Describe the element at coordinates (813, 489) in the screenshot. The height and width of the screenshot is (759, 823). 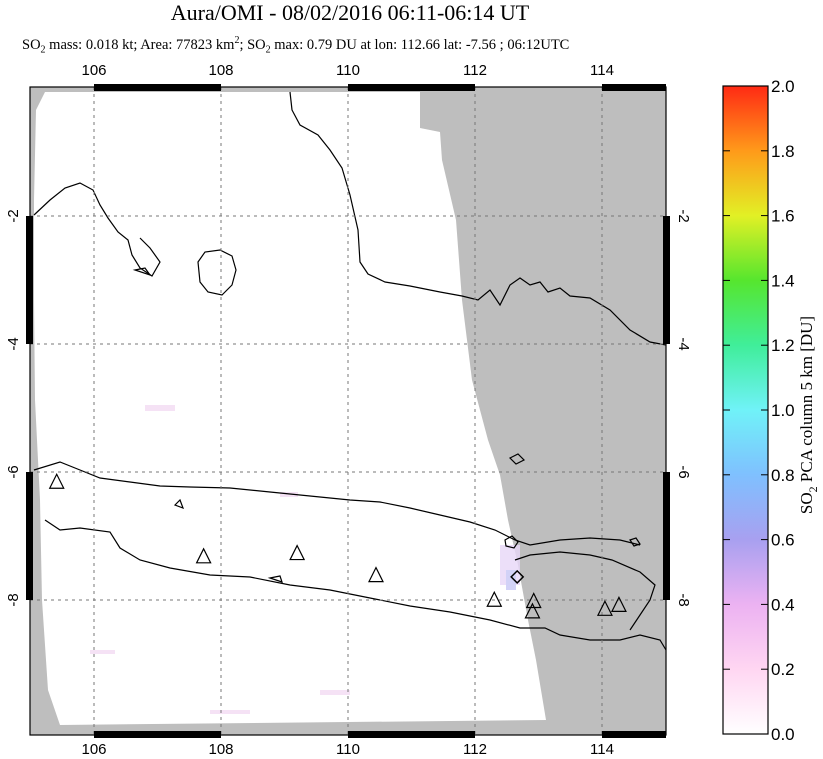
I see `colorbar-label-sub: 2` at that location.